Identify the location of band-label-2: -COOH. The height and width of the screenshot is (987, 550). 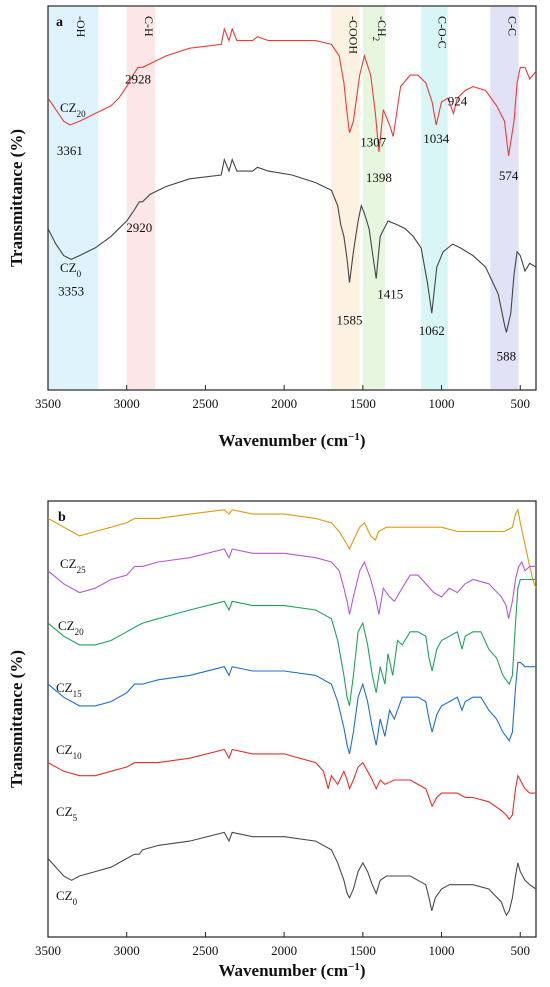
(354, 35).